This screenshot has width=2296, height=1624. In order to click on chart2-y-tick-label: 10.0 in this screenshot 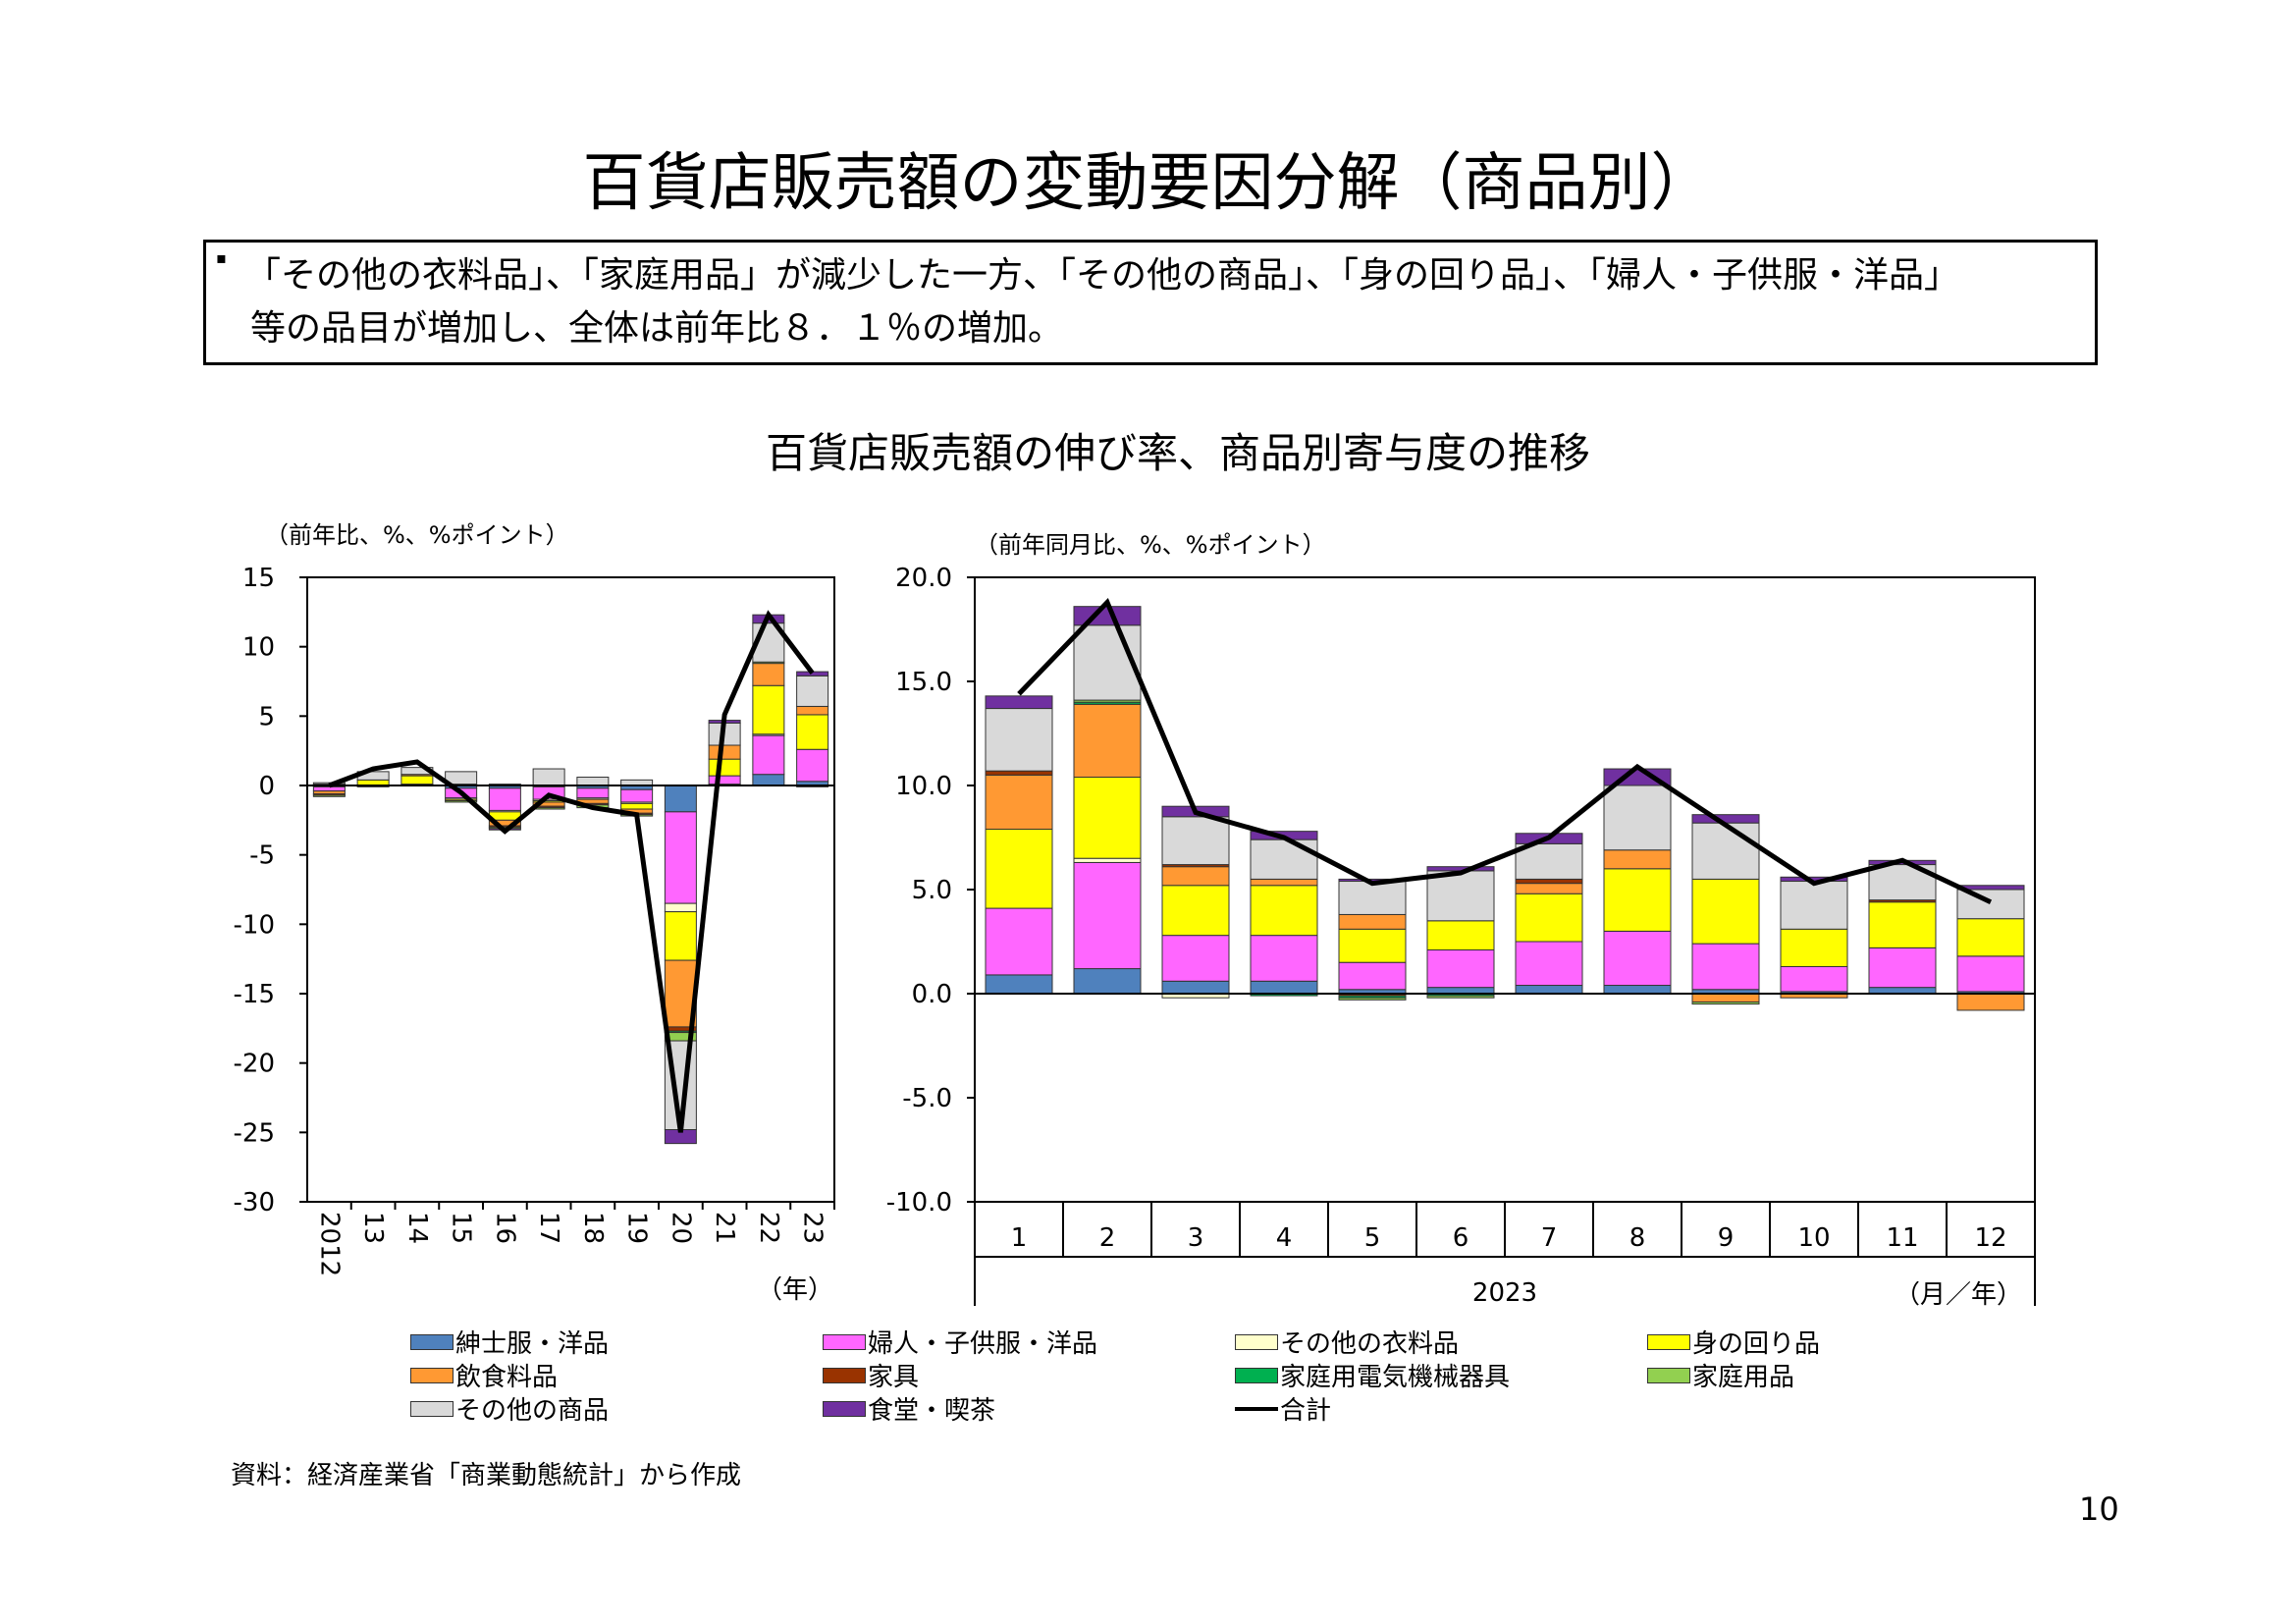, I will do `click(923, 786)`.